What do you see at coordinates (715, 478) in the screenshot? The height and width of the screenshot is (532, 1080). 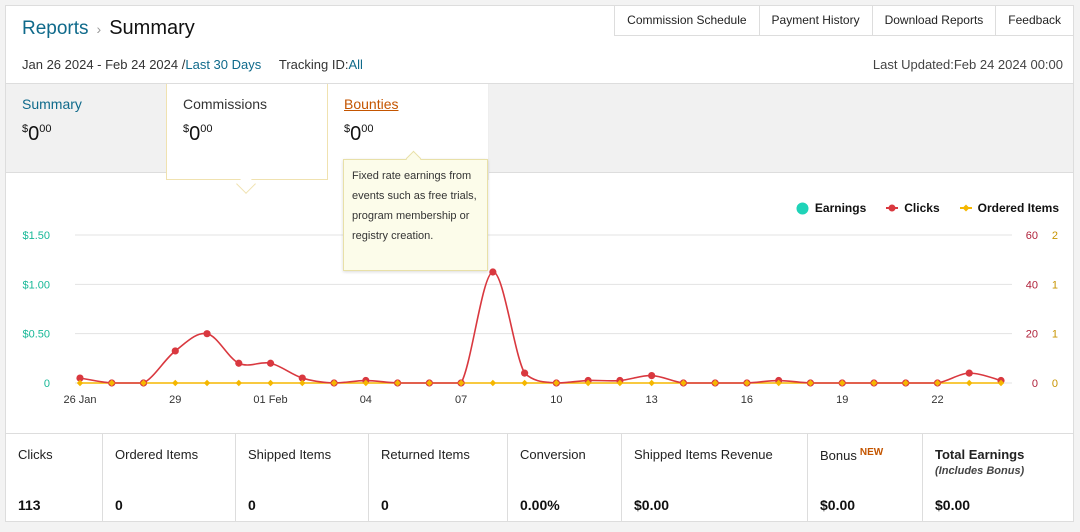 I see `metric-shipped-revenue: Shipped Items Revenue $0.00` at bounding box center [715, 478].